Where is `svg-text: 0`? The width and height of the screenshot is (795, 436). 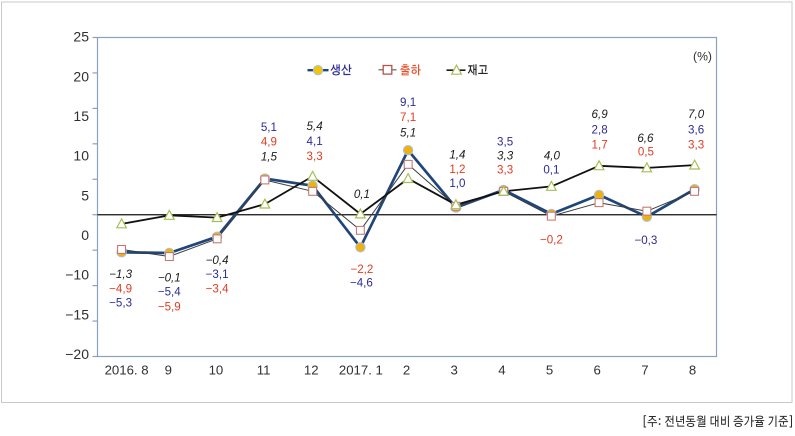
svg-text: 0 is located at coordinates (85, 235).